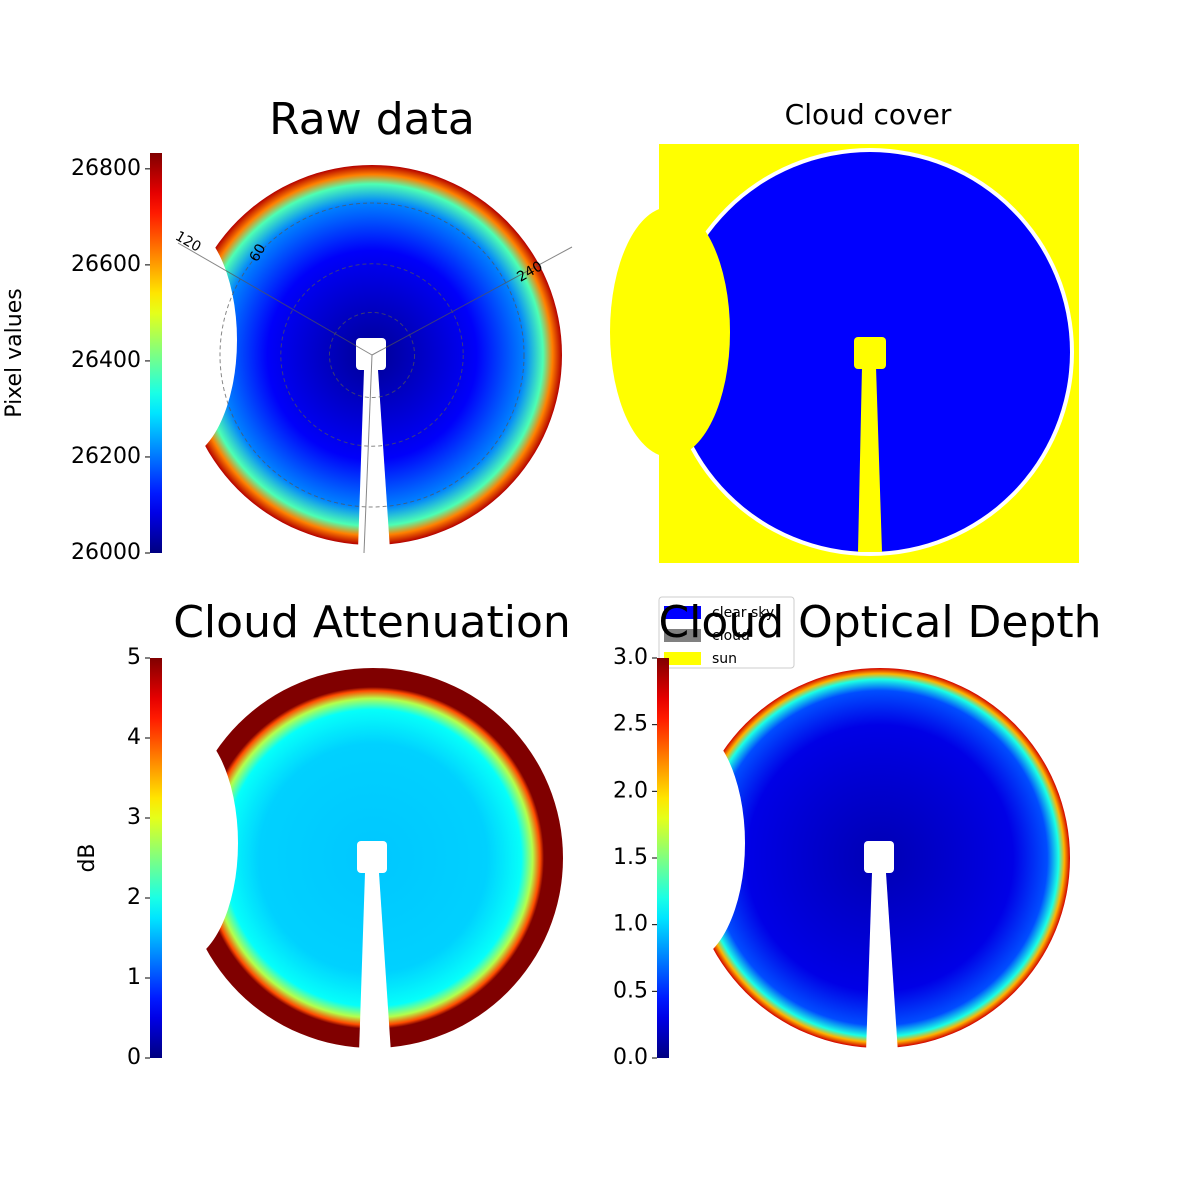 The image size is (1200, 1200). I want to click on colorbar-tick-label: 2.5, so click(630, 724).